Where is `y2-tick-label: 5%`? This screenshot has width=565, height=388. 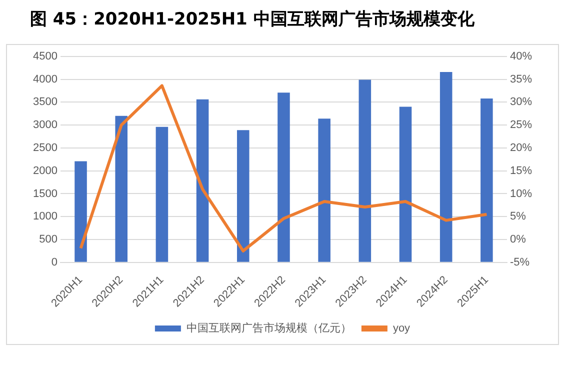
y2-tick-label: 5% is located at coordinates (518, 216).